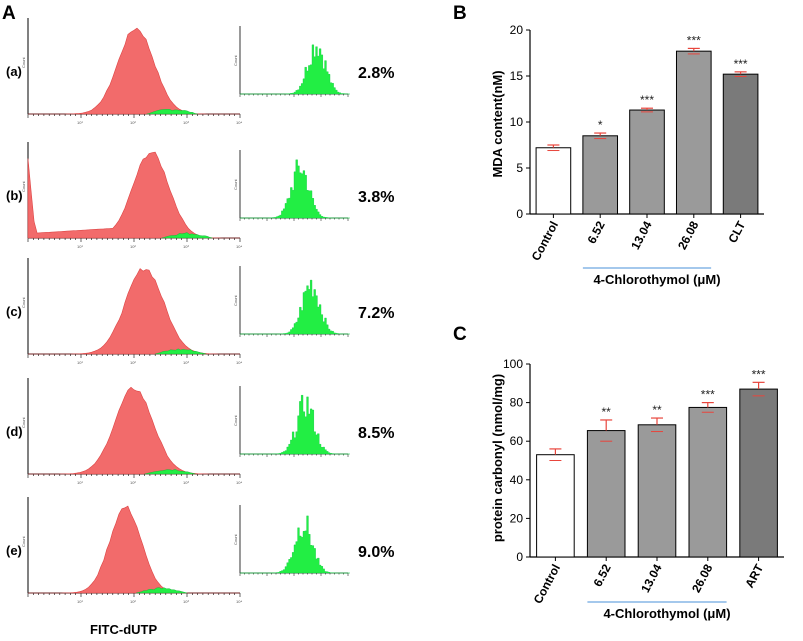  I want to click on row-label: (d), so click(14, 431).